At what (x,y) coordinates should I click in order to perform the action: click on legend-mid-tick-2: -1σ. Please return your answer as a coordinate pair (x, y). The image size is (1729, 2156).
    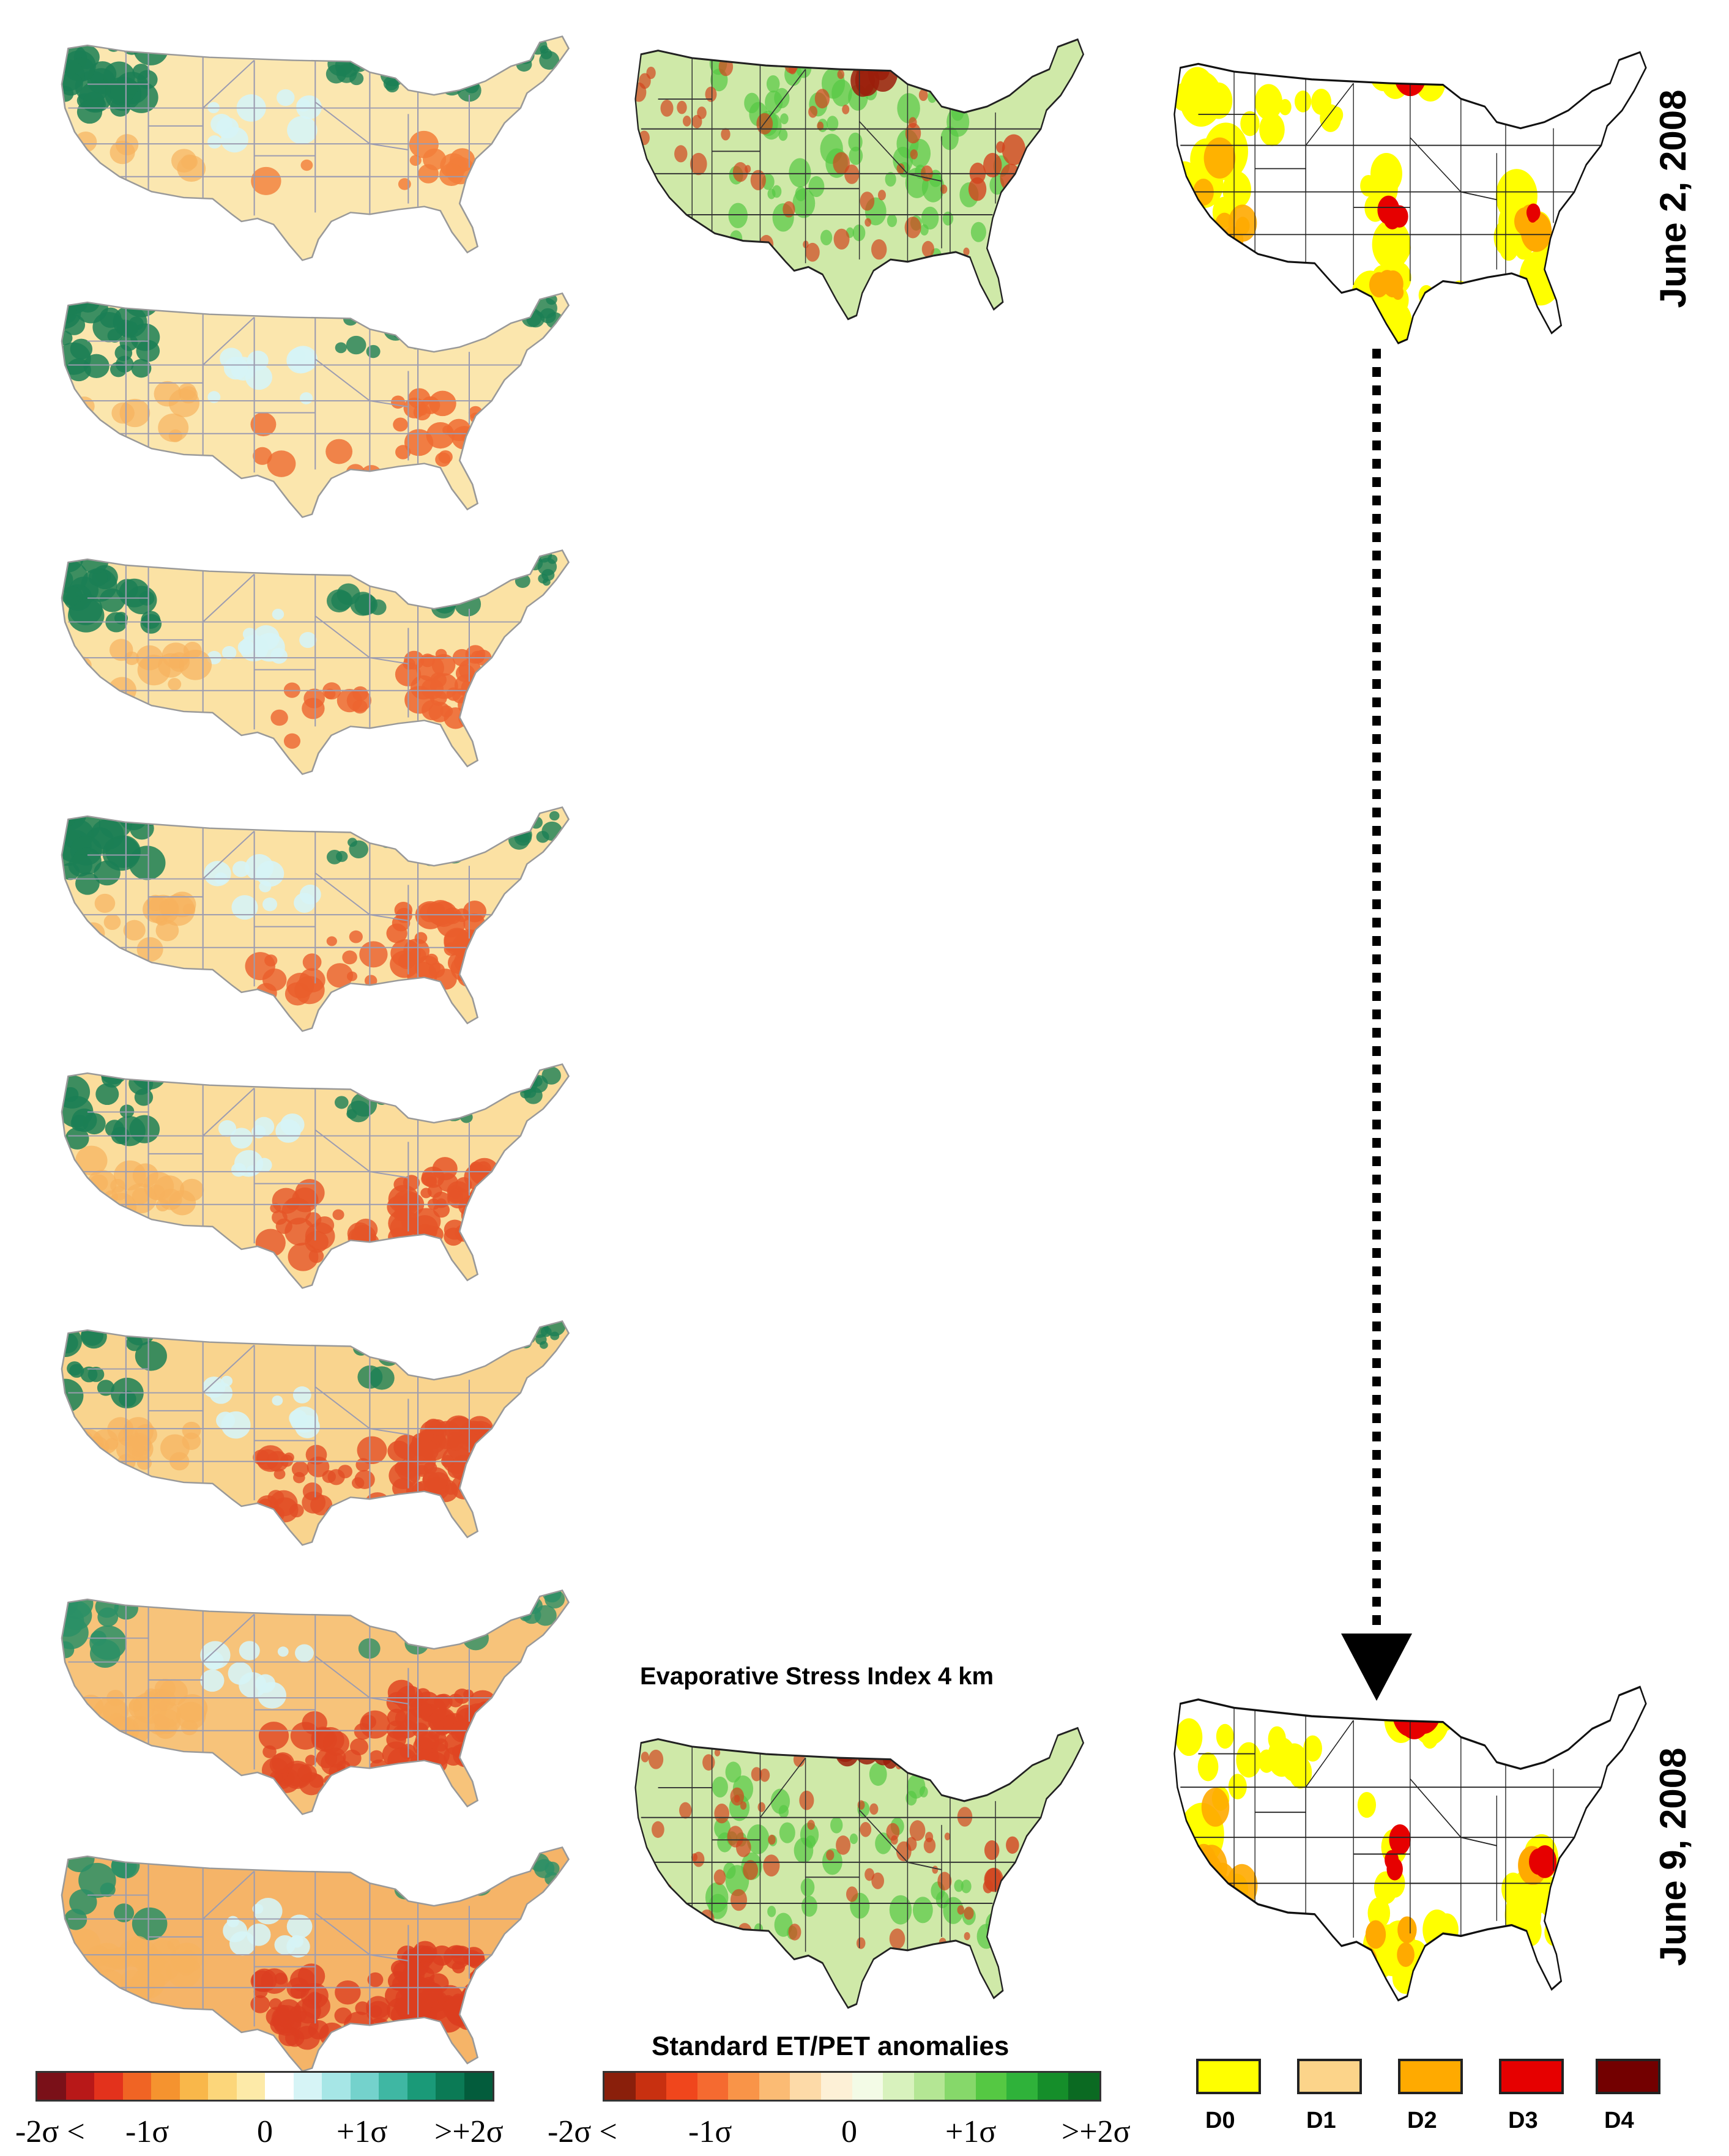
    Looking at the image, I should click on (710, 2131).